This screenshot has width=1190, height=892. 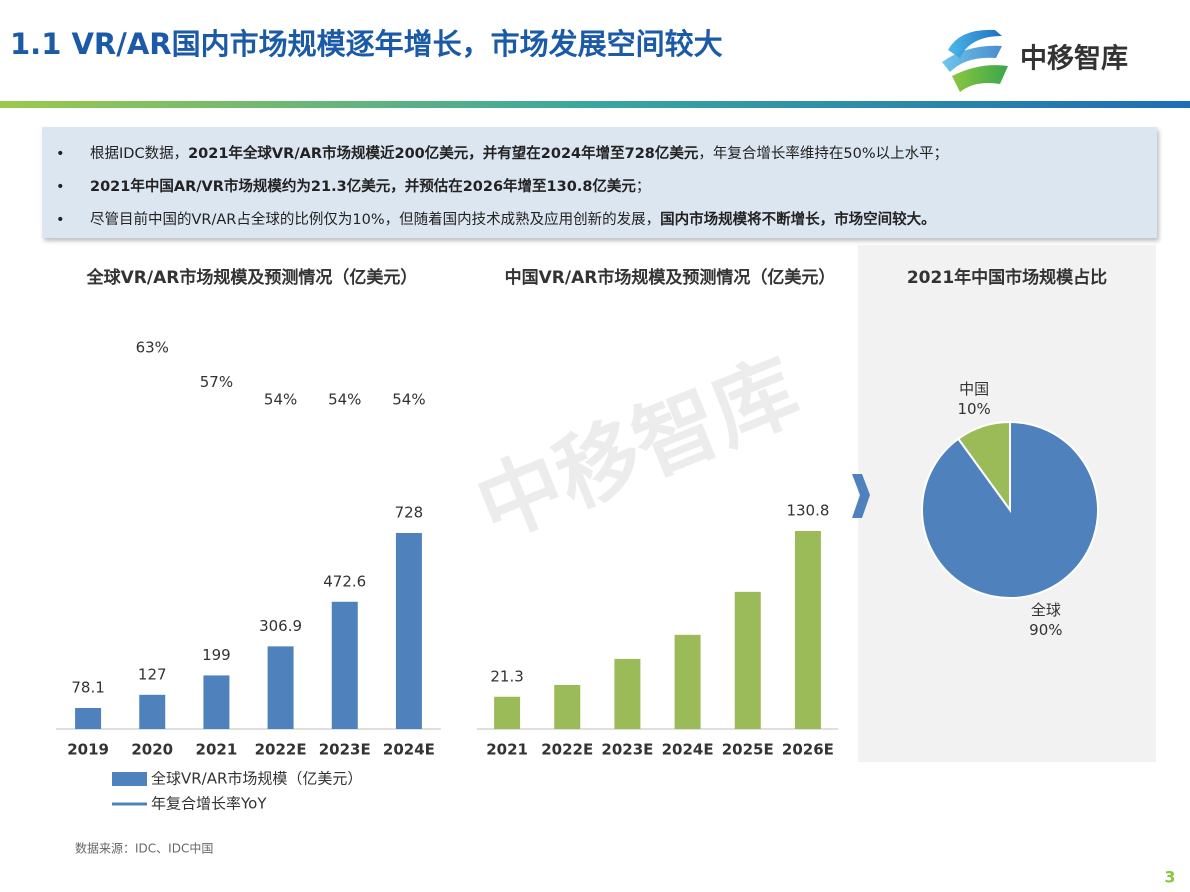 What do you see at coordinates (129, 779) in the screenshot?
I see `legend-swatch` at bounding box center [129, 779].